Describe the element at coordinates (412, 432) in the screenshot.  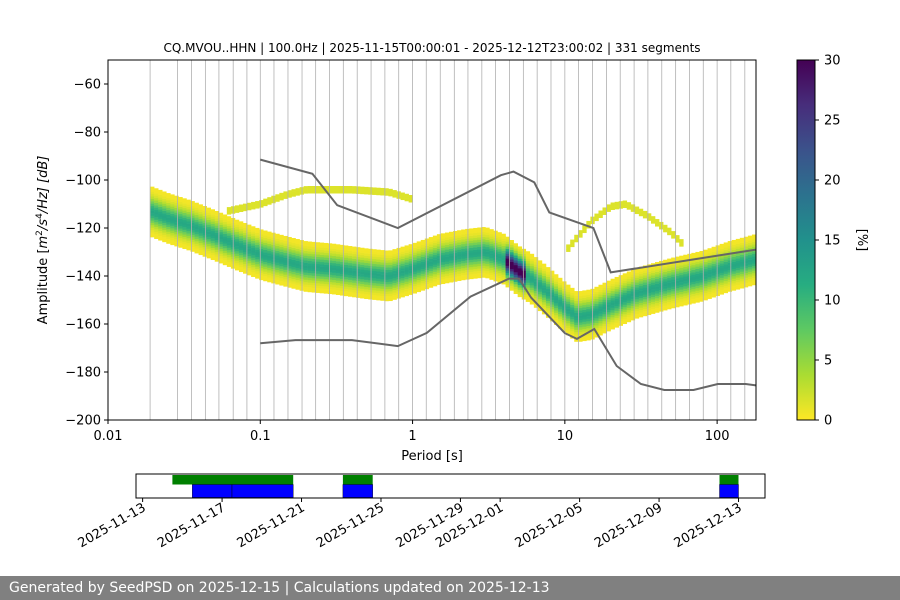
I see `x-axis-ticks: 0.01 0.1 1 10 100` at that location.